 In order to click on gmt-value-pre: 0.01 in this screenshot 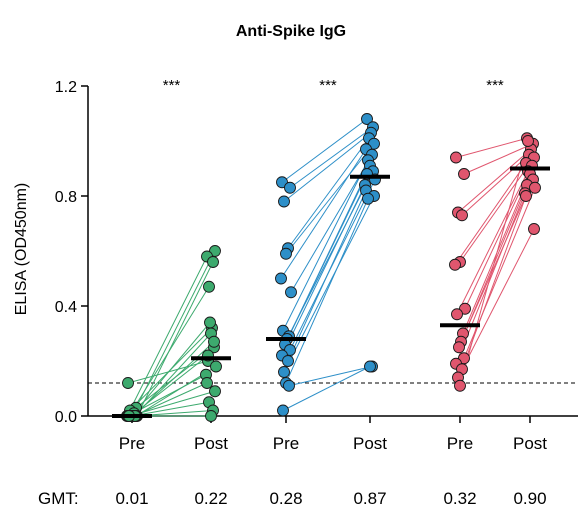, I will do `click(131, 498)`.